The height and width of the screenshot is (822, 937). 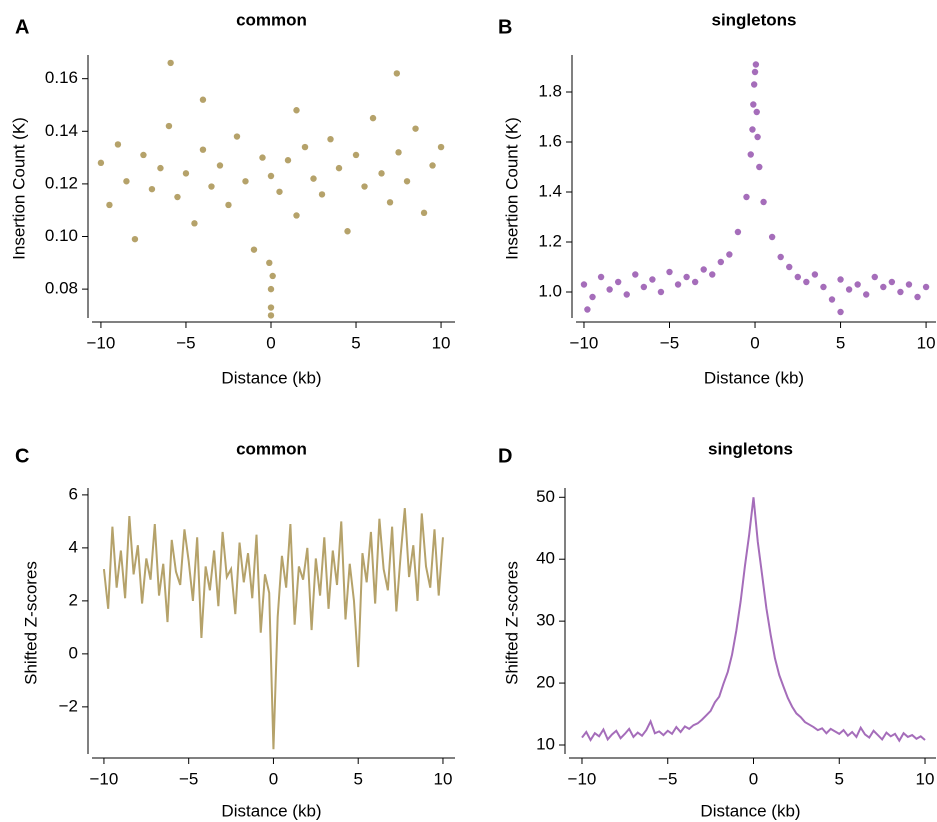 I want to click on y-tick-label: 1.2, so click(x=550, y=240).